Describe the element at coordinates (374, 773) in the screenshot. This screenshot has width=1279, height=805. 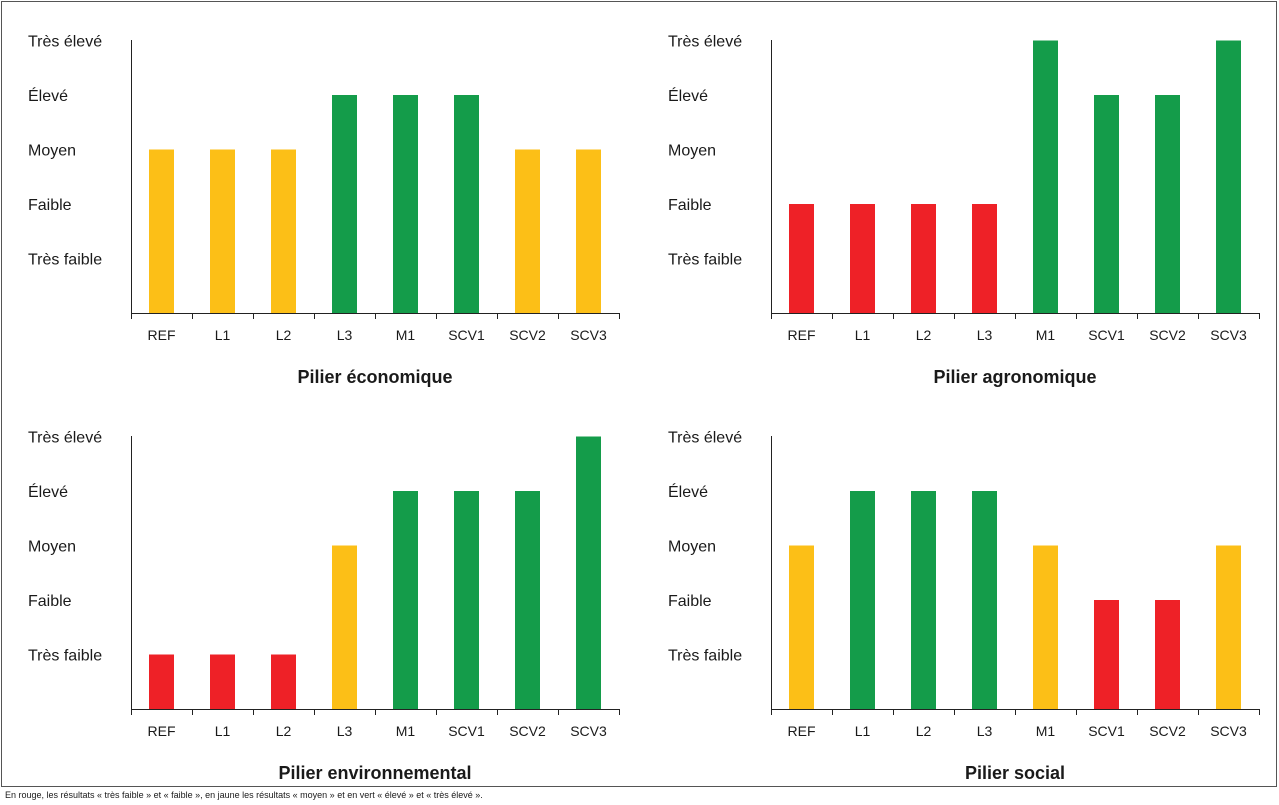
I see `chart-title: Pilier environnemental` at that location.